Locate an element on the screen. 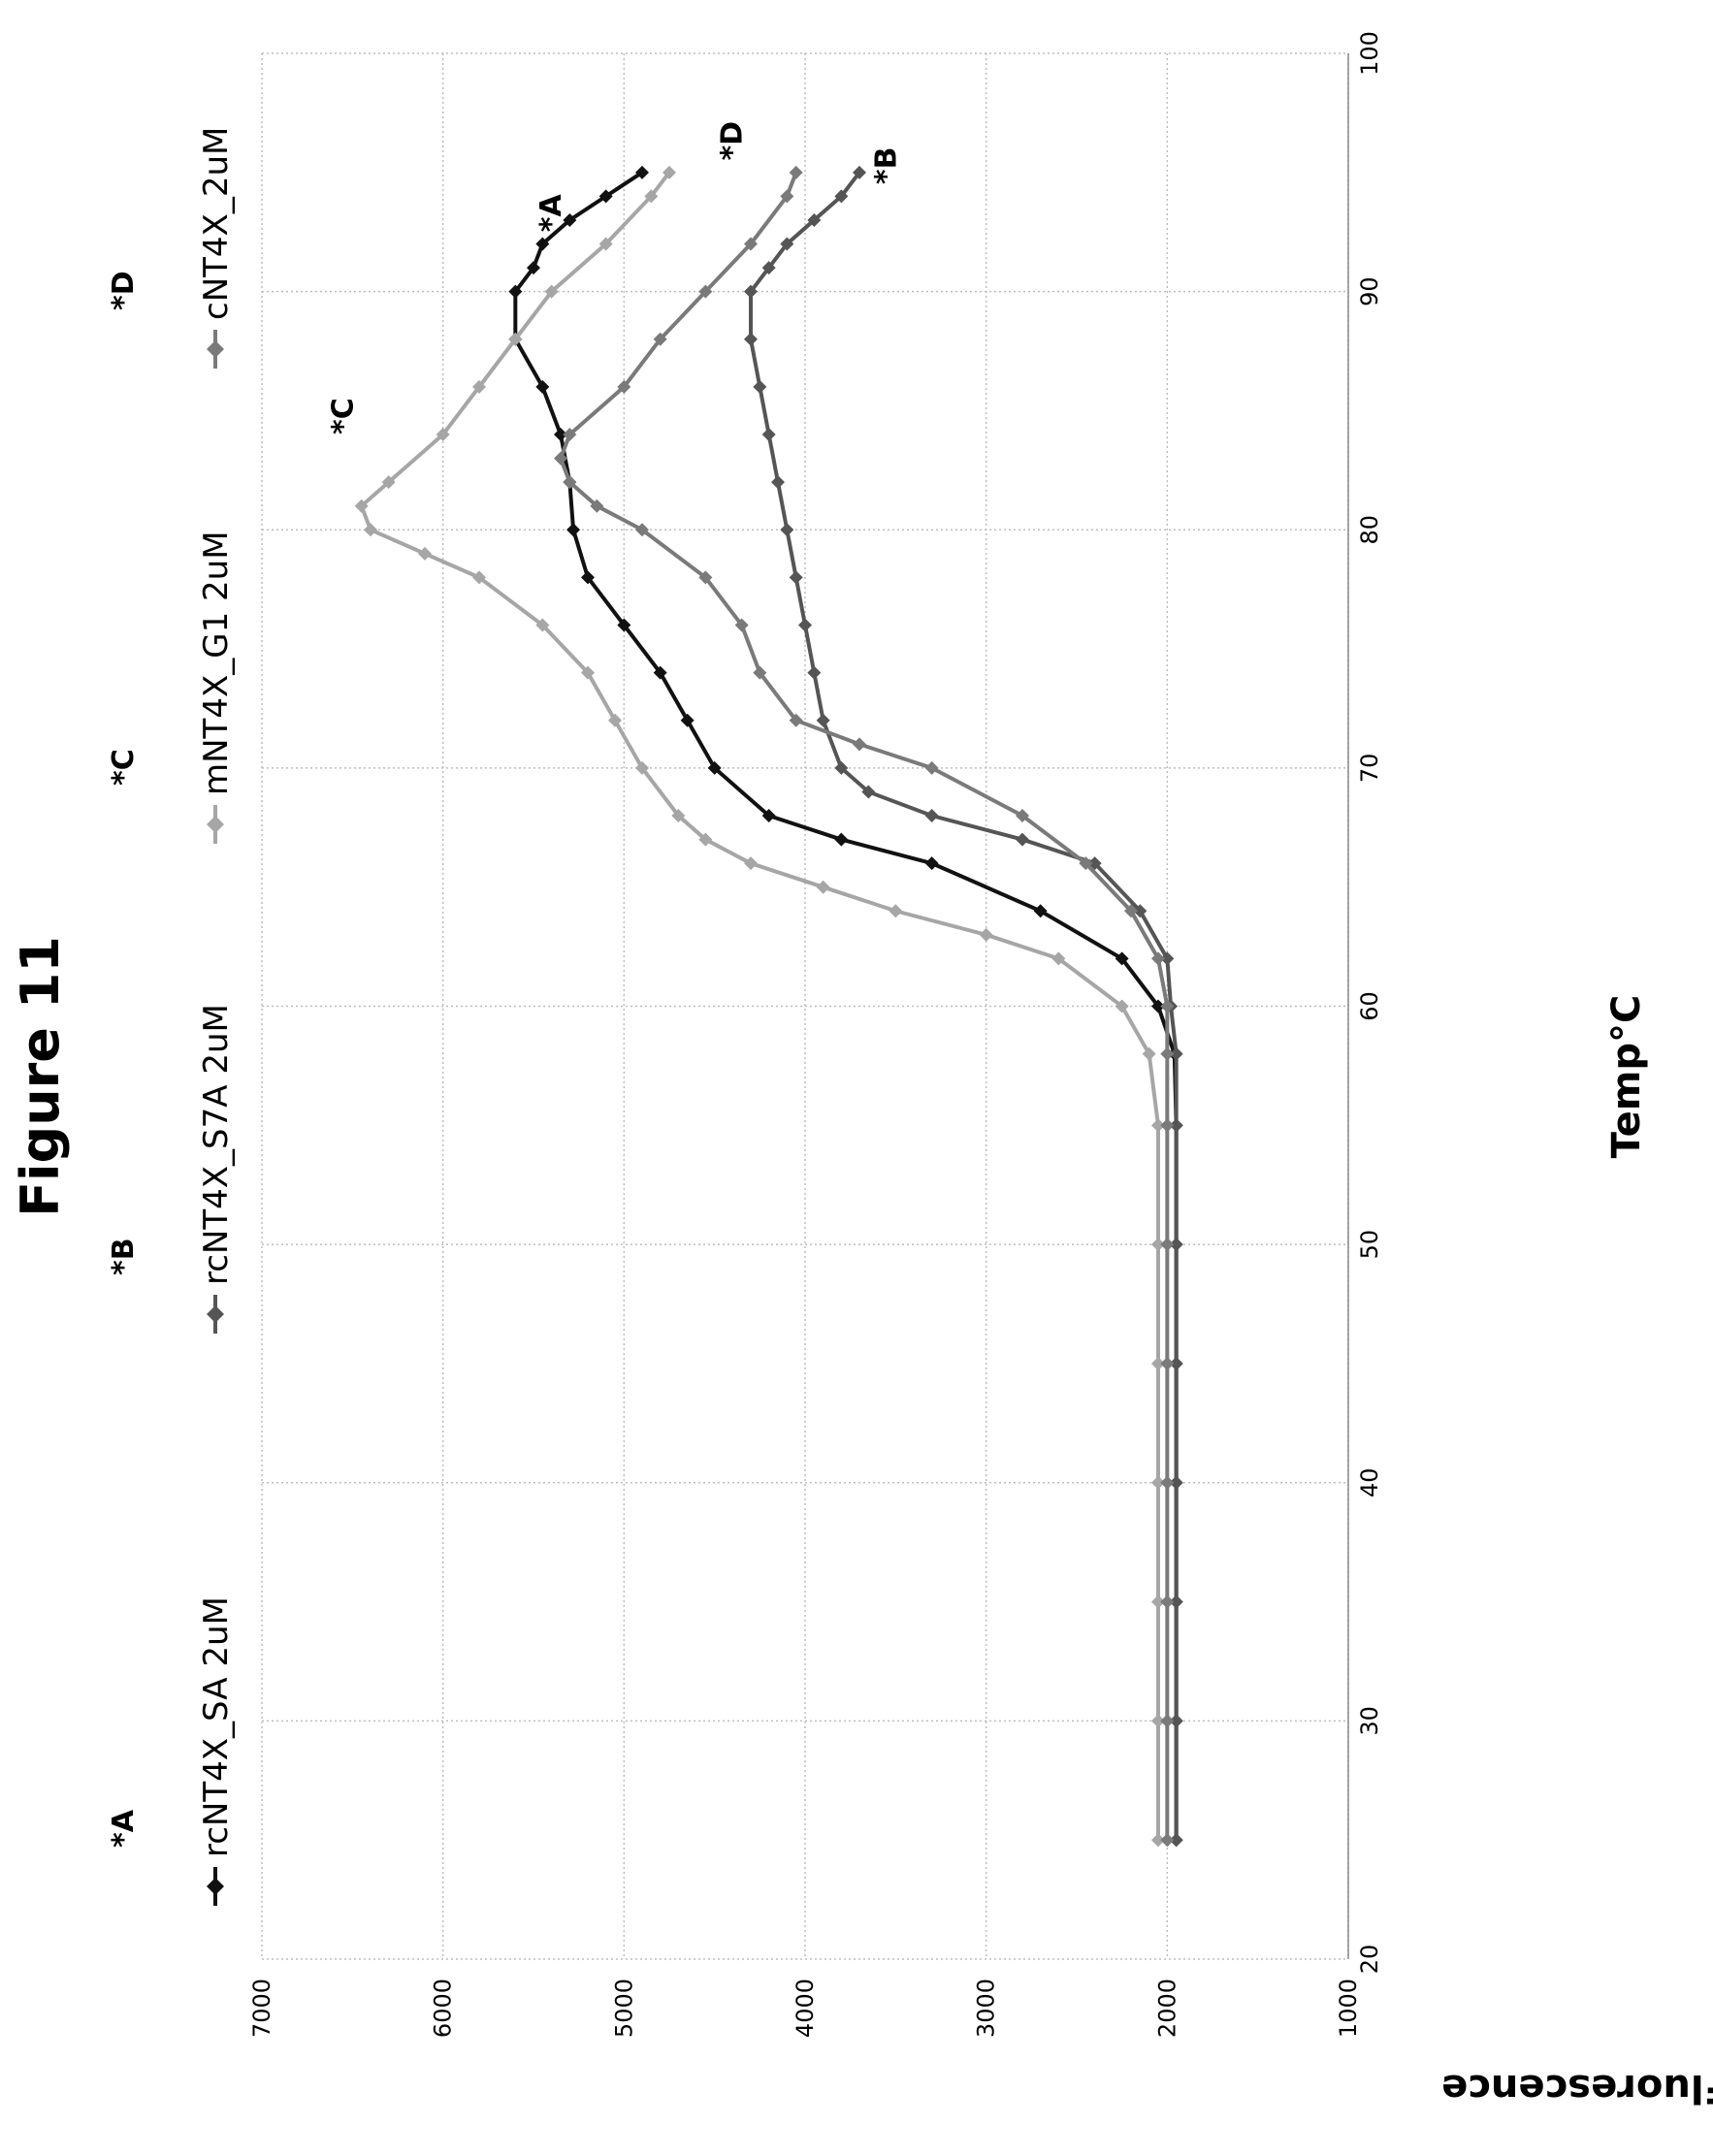  x-tick-group: 70 is located at coordinates (1369, 769).